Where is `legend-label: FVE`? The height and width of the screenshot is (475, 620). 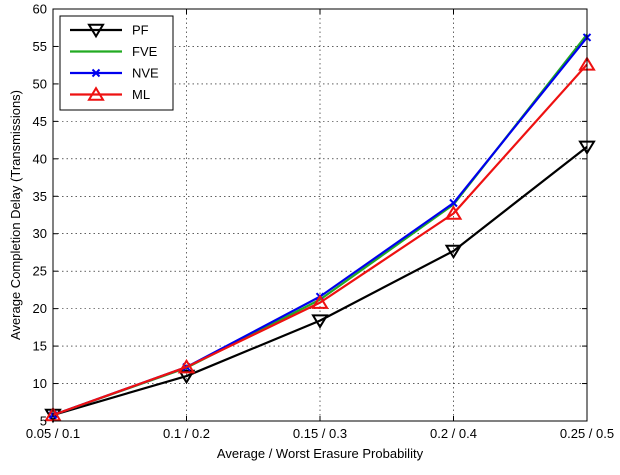 legend-label: FVE is located at coordinates (145, 51).